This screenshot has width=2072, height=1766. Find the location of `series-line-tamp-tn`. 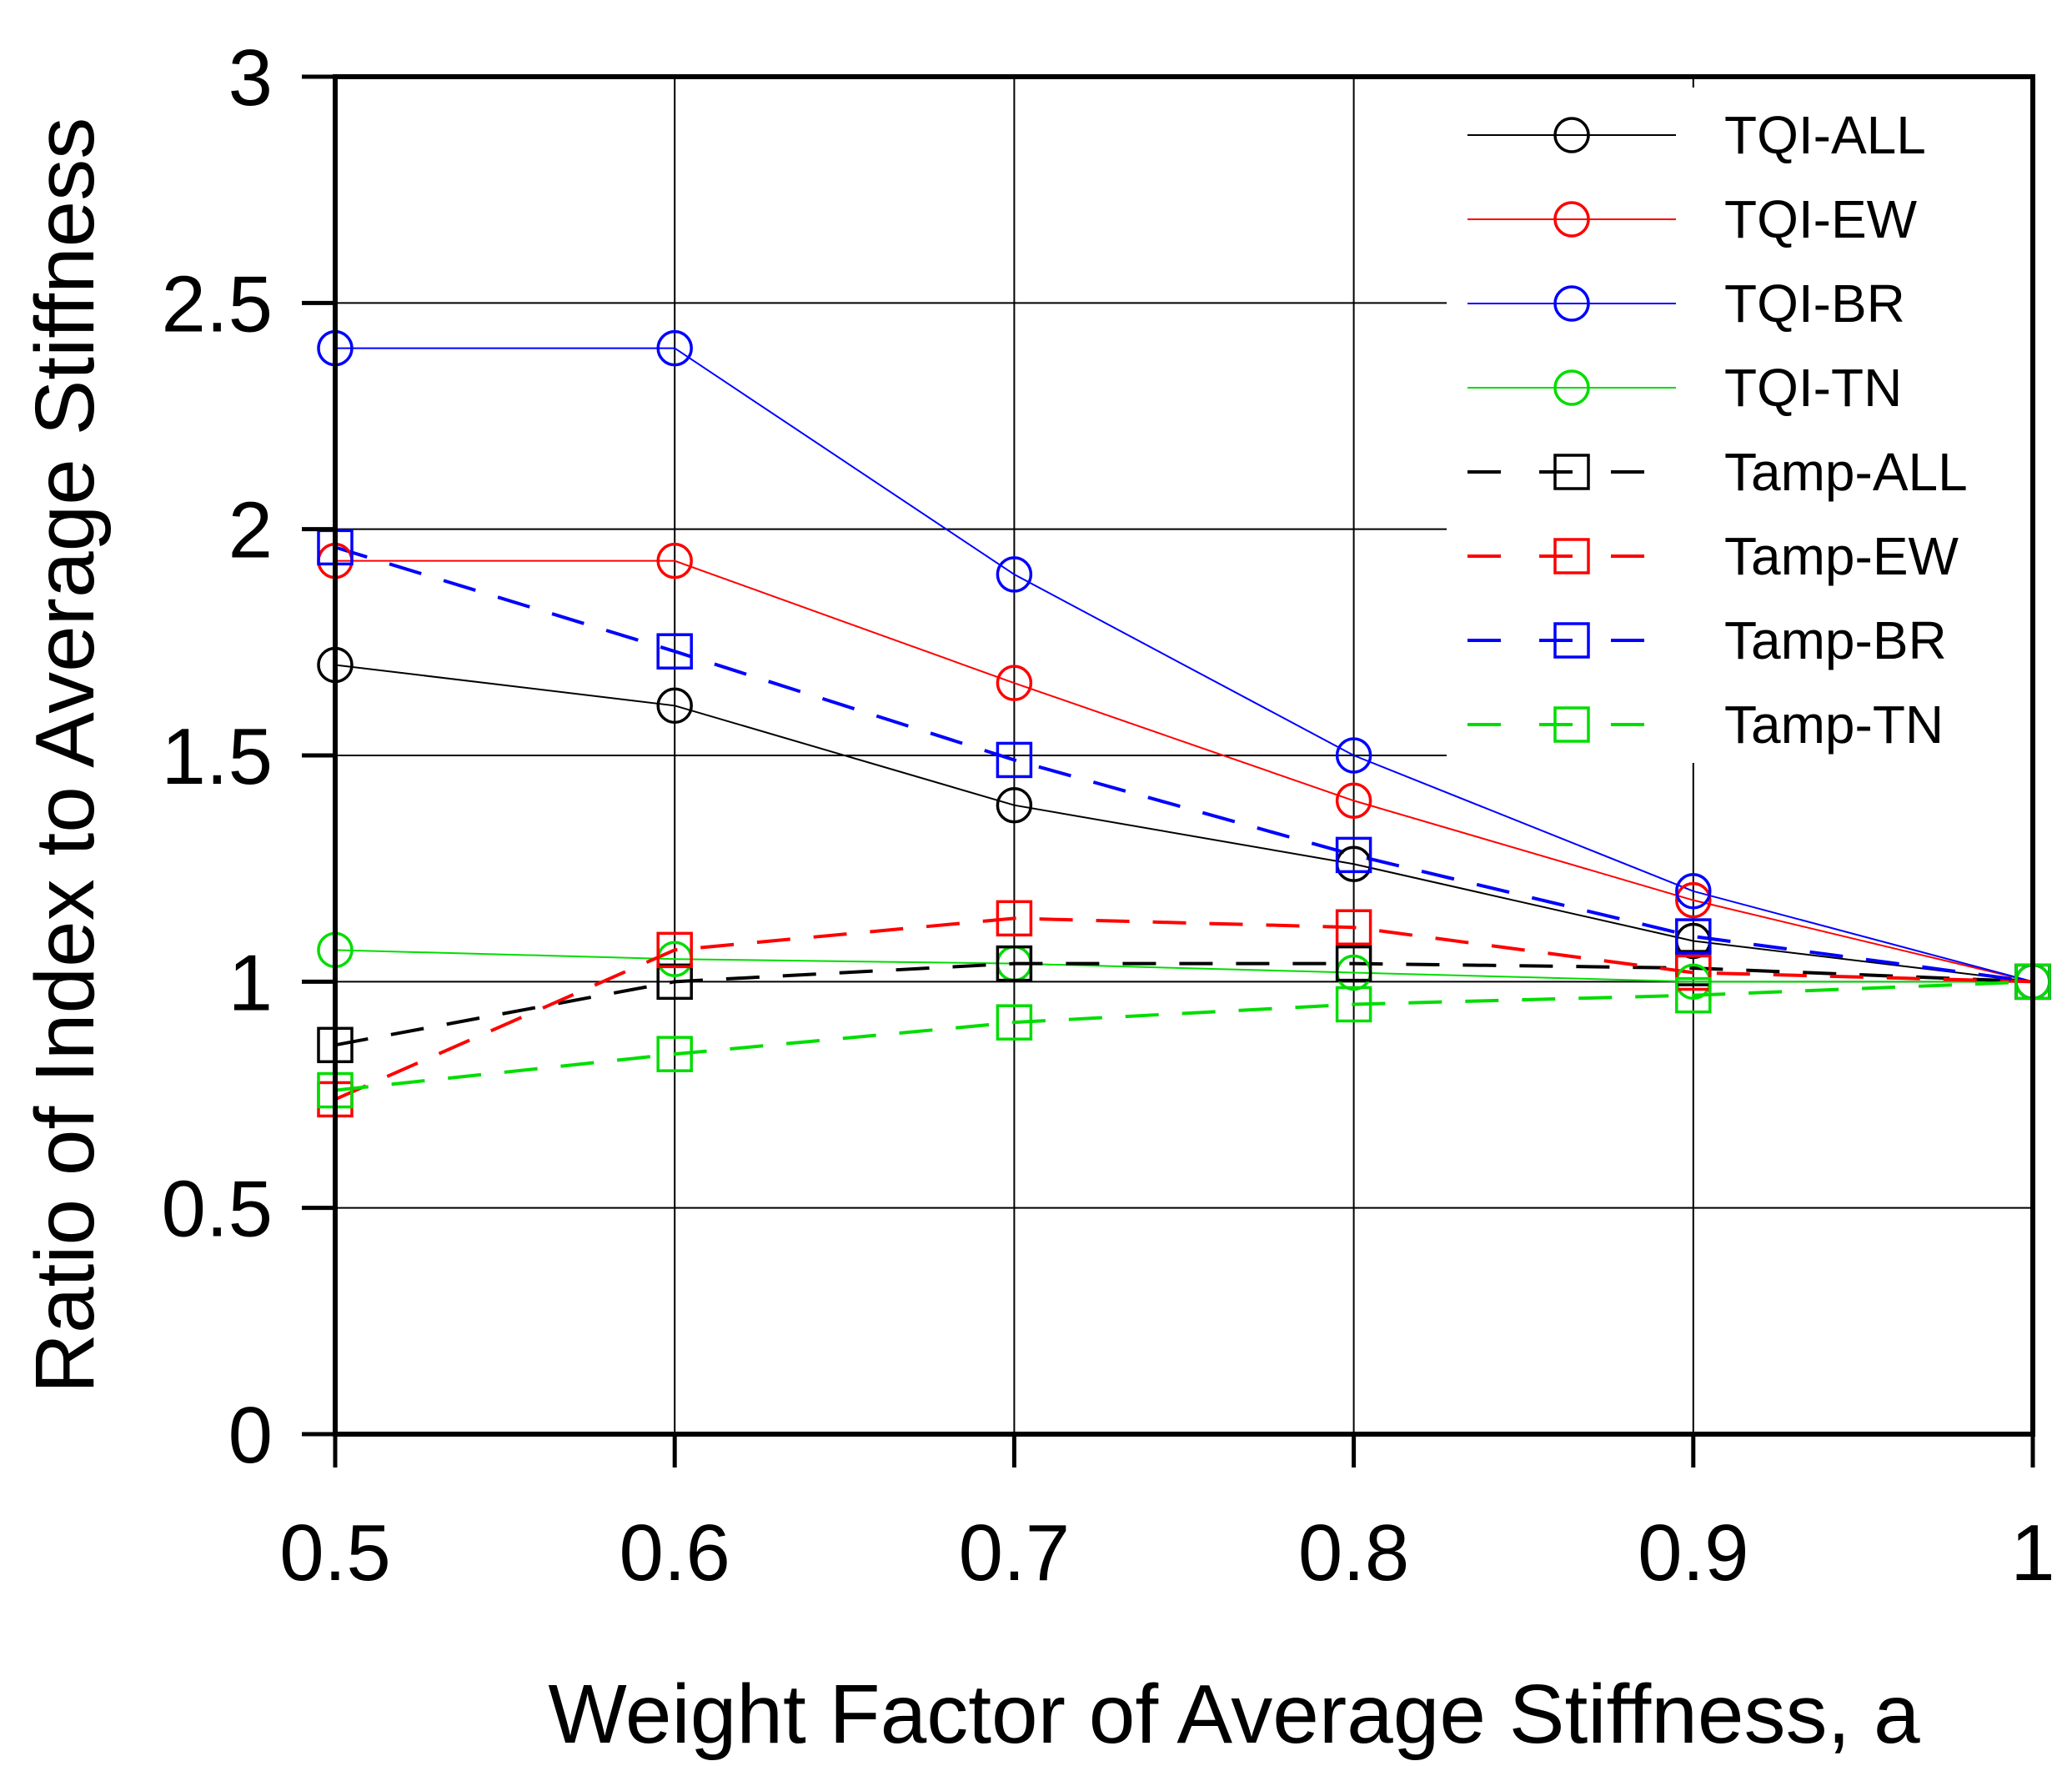

series-line-tamp-tn is located at coordinates (1184, 1036).